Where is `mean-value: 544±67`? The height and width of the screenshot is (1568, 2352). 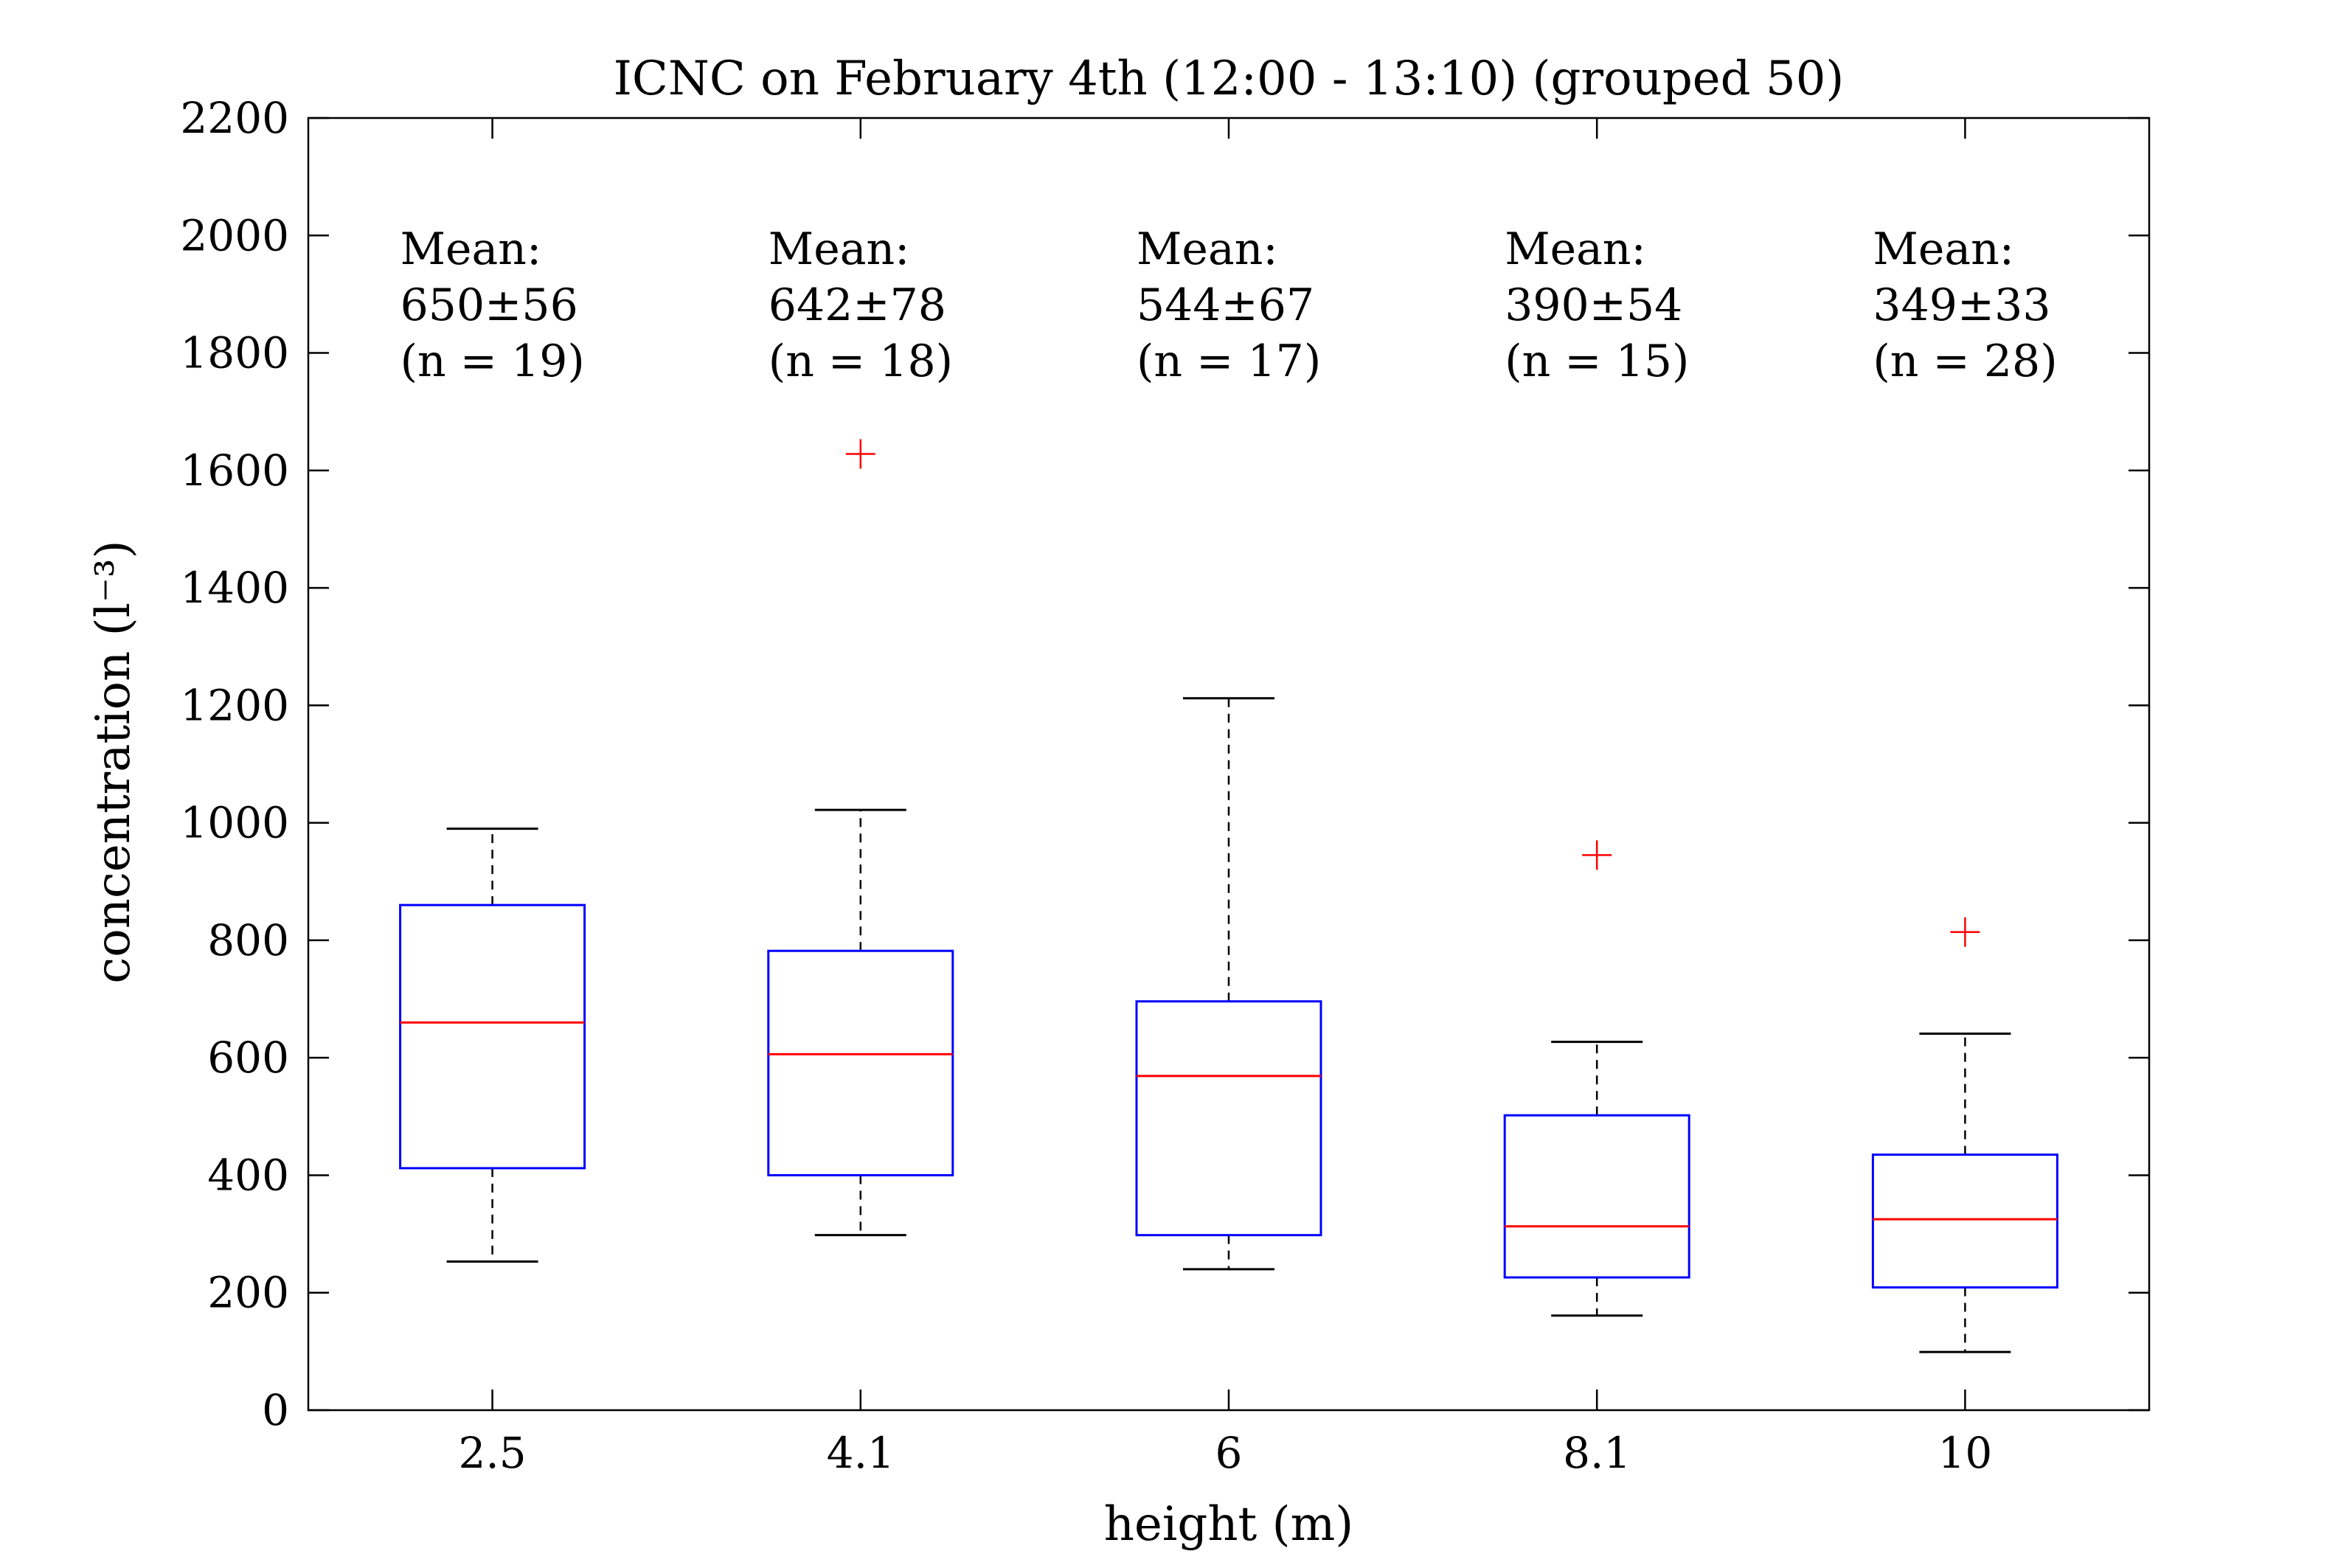
mean-value: 544±67 is located at coordinates (1225, 305).